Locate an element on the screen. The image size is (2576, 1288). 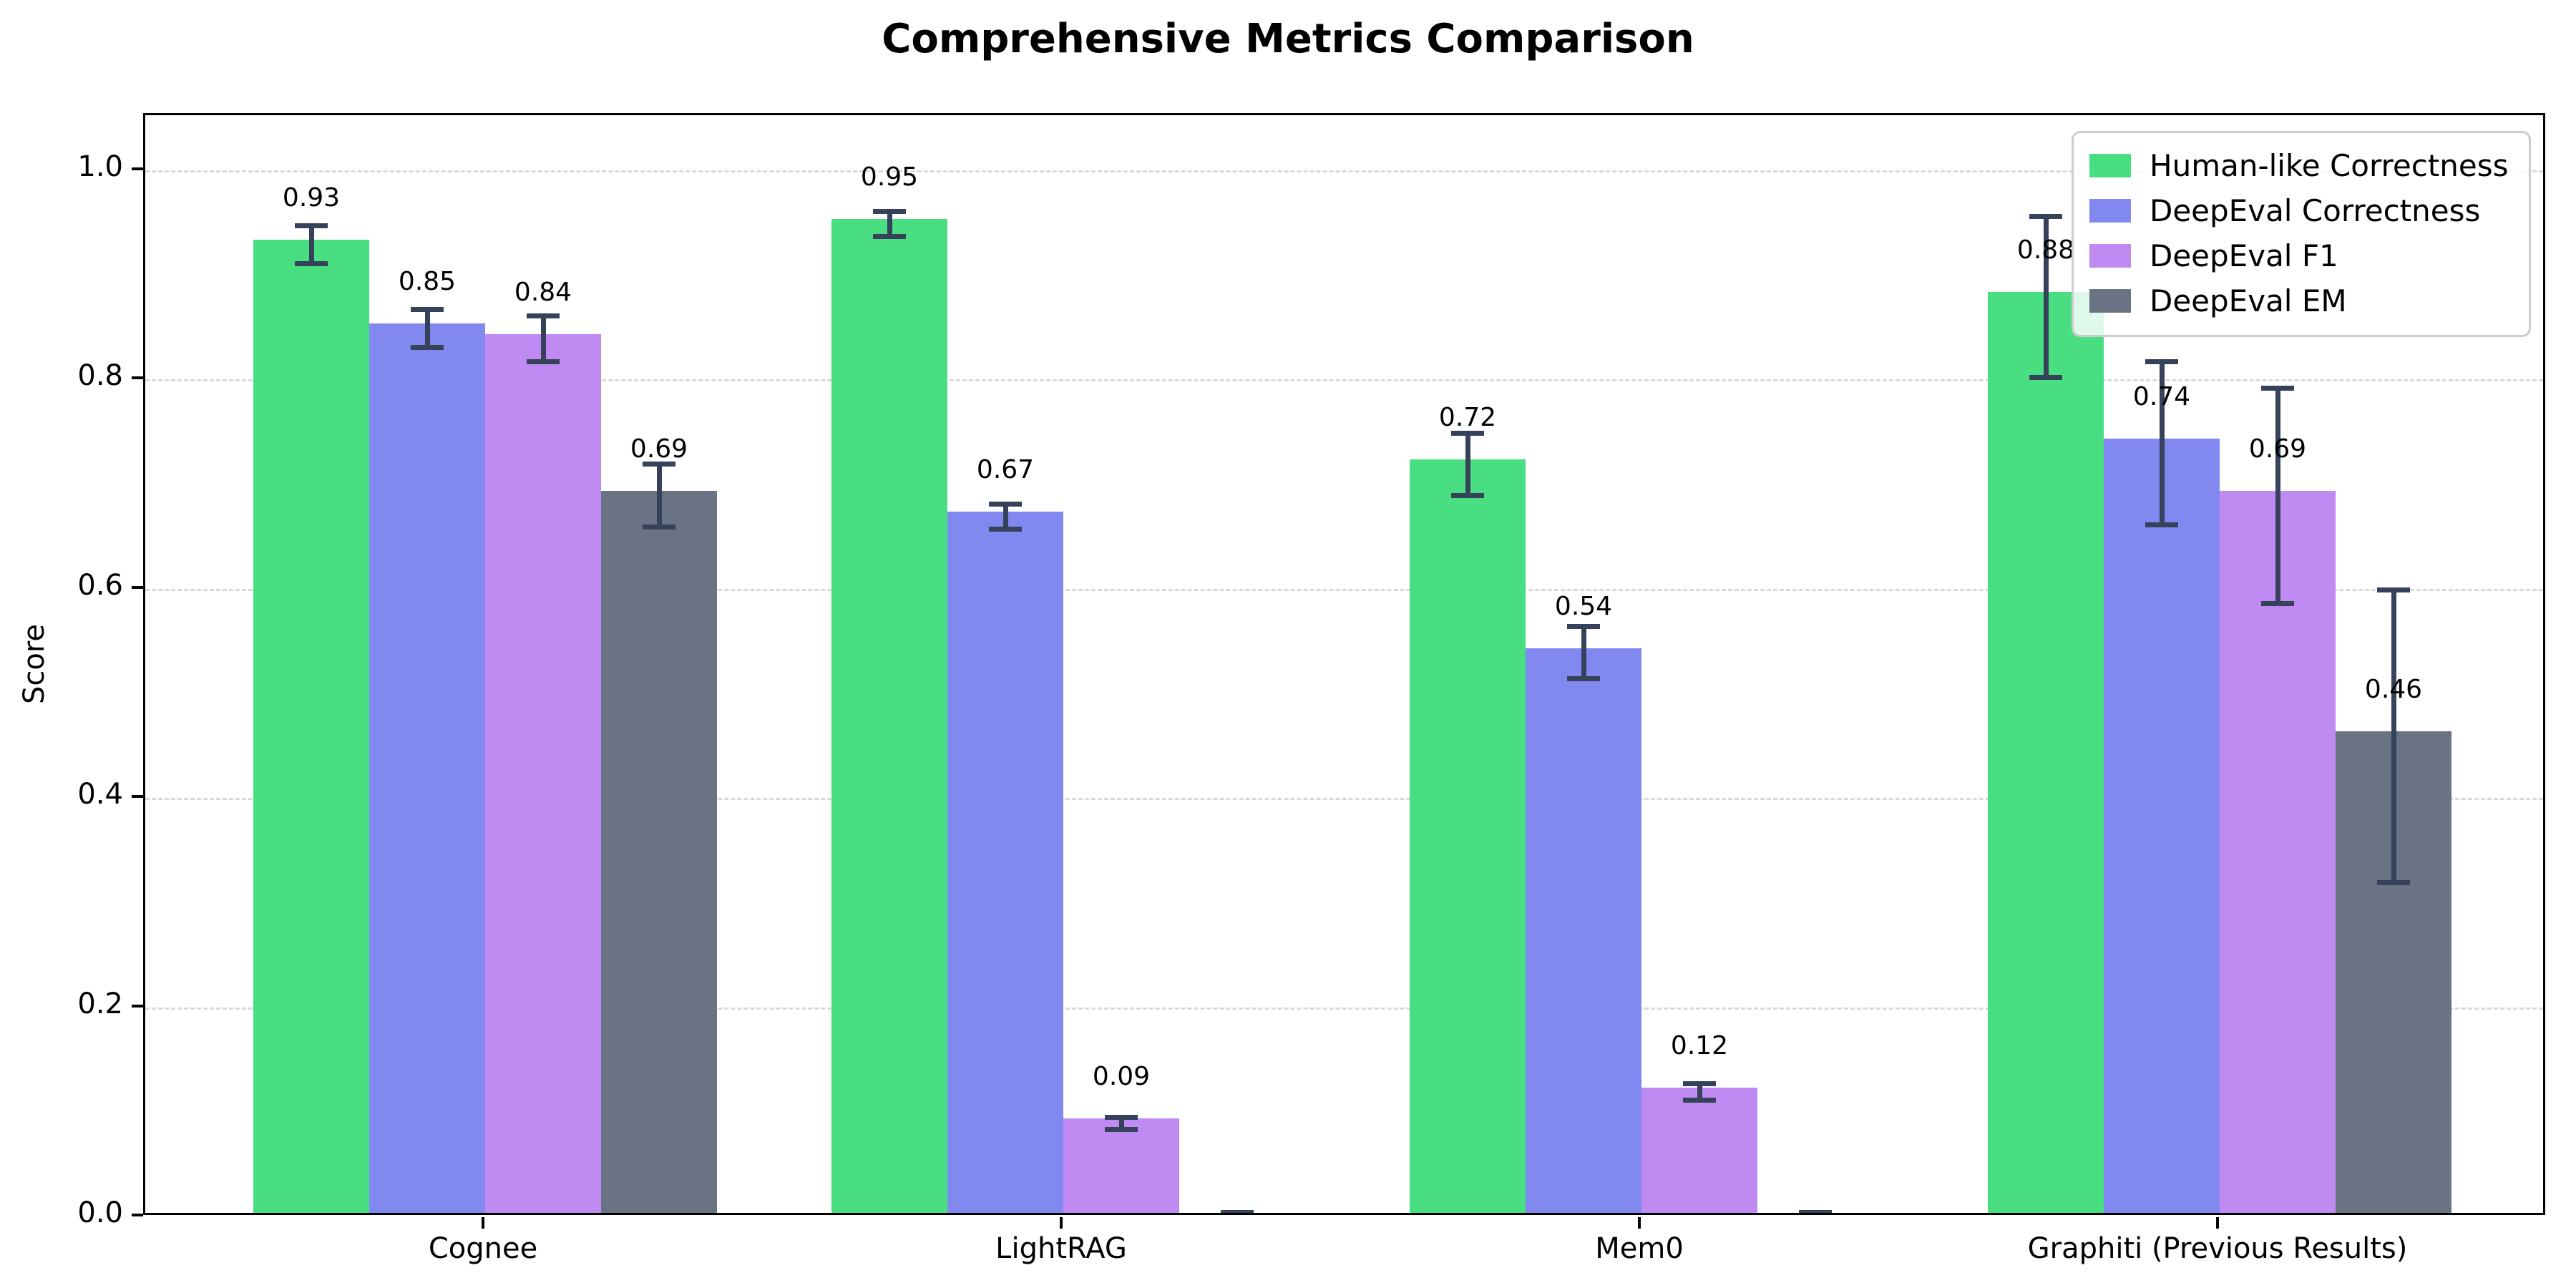
x-tick-label-lightrag: LightRAG is located at coordinates (1061, 1248).